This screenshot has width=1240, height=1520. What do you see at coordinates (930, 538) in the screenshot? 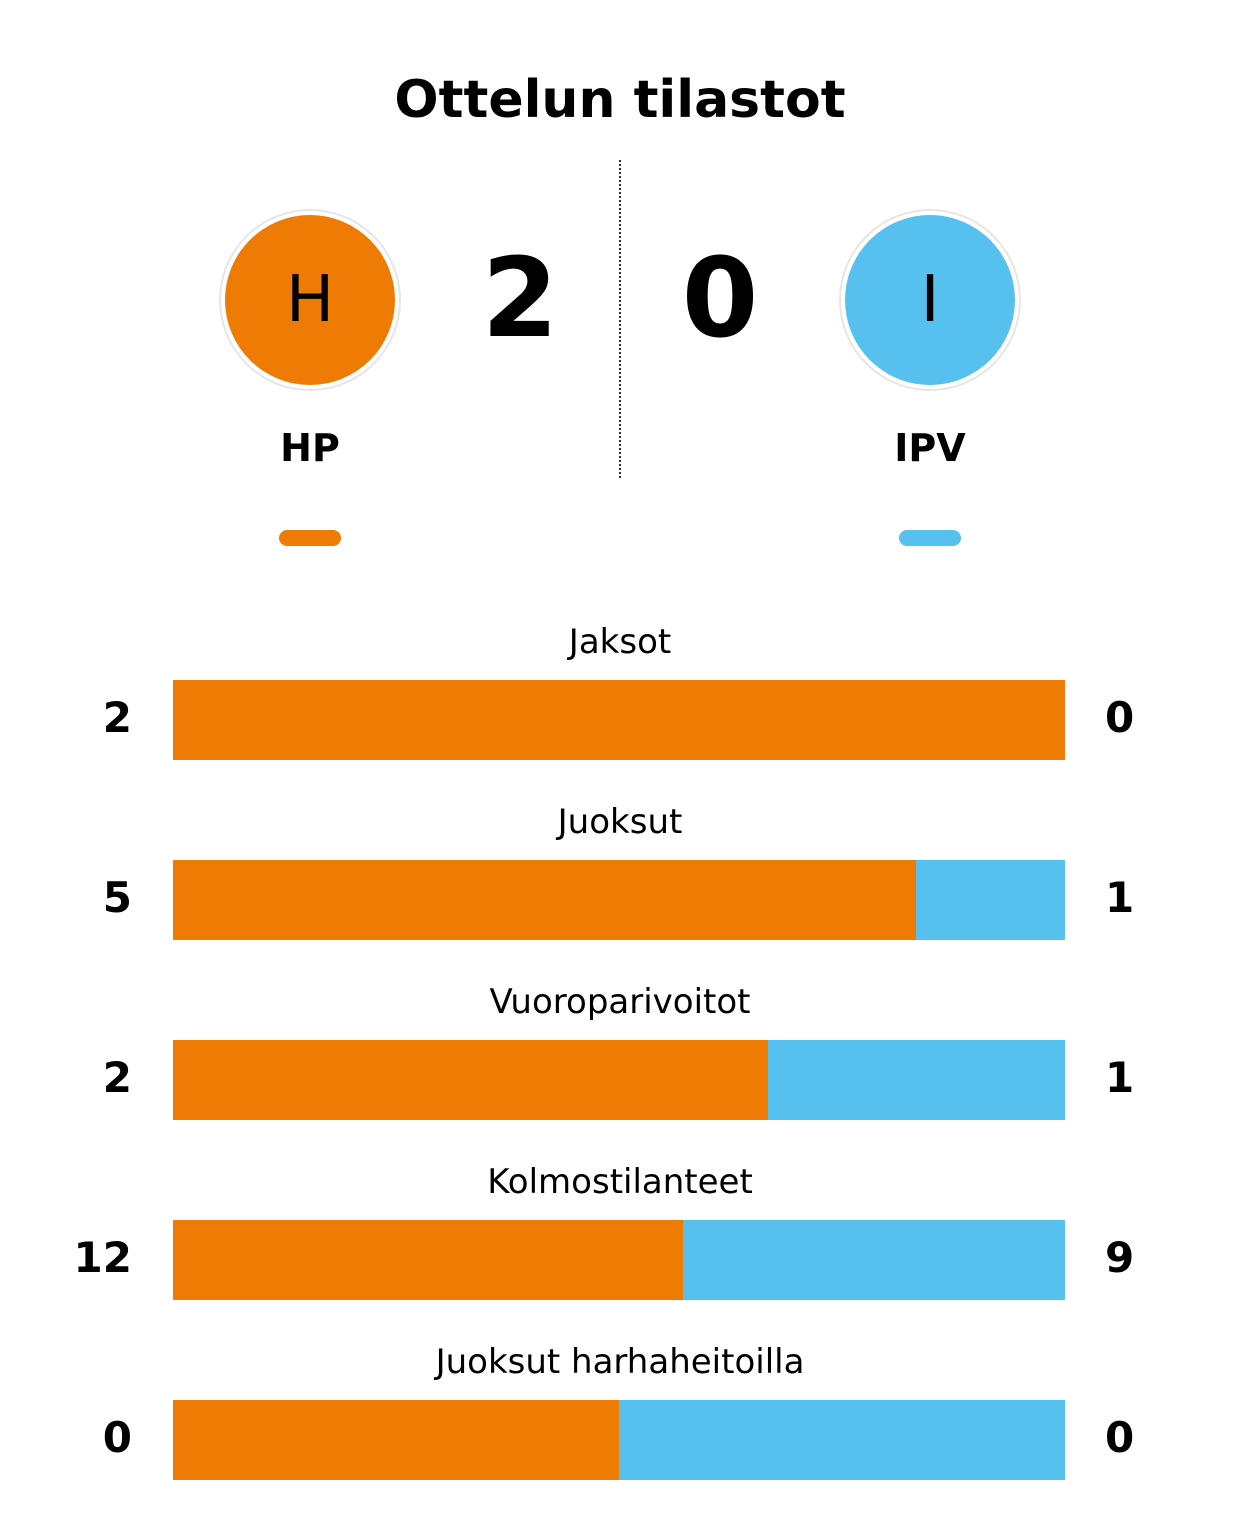
I see `away-color-legend` at bounding box center [930, 538].